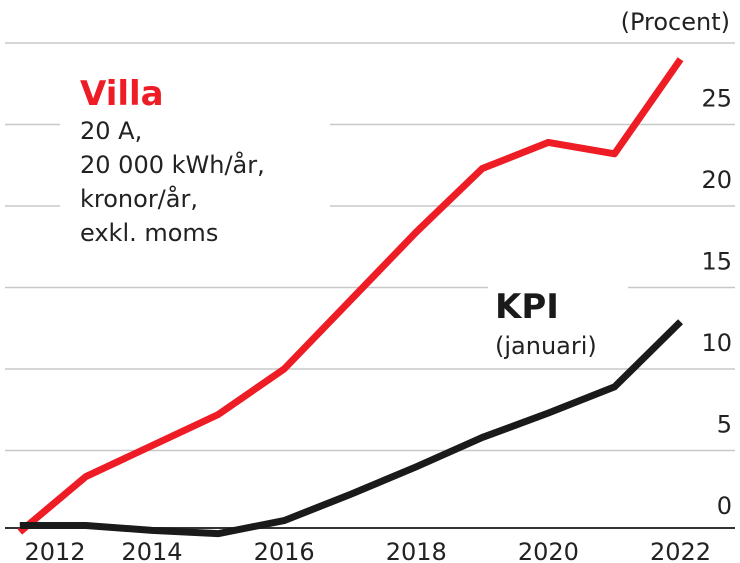 This screenshot has height=563, width=740. I want to click on x-tick-label: 2020, so click(548, 550).